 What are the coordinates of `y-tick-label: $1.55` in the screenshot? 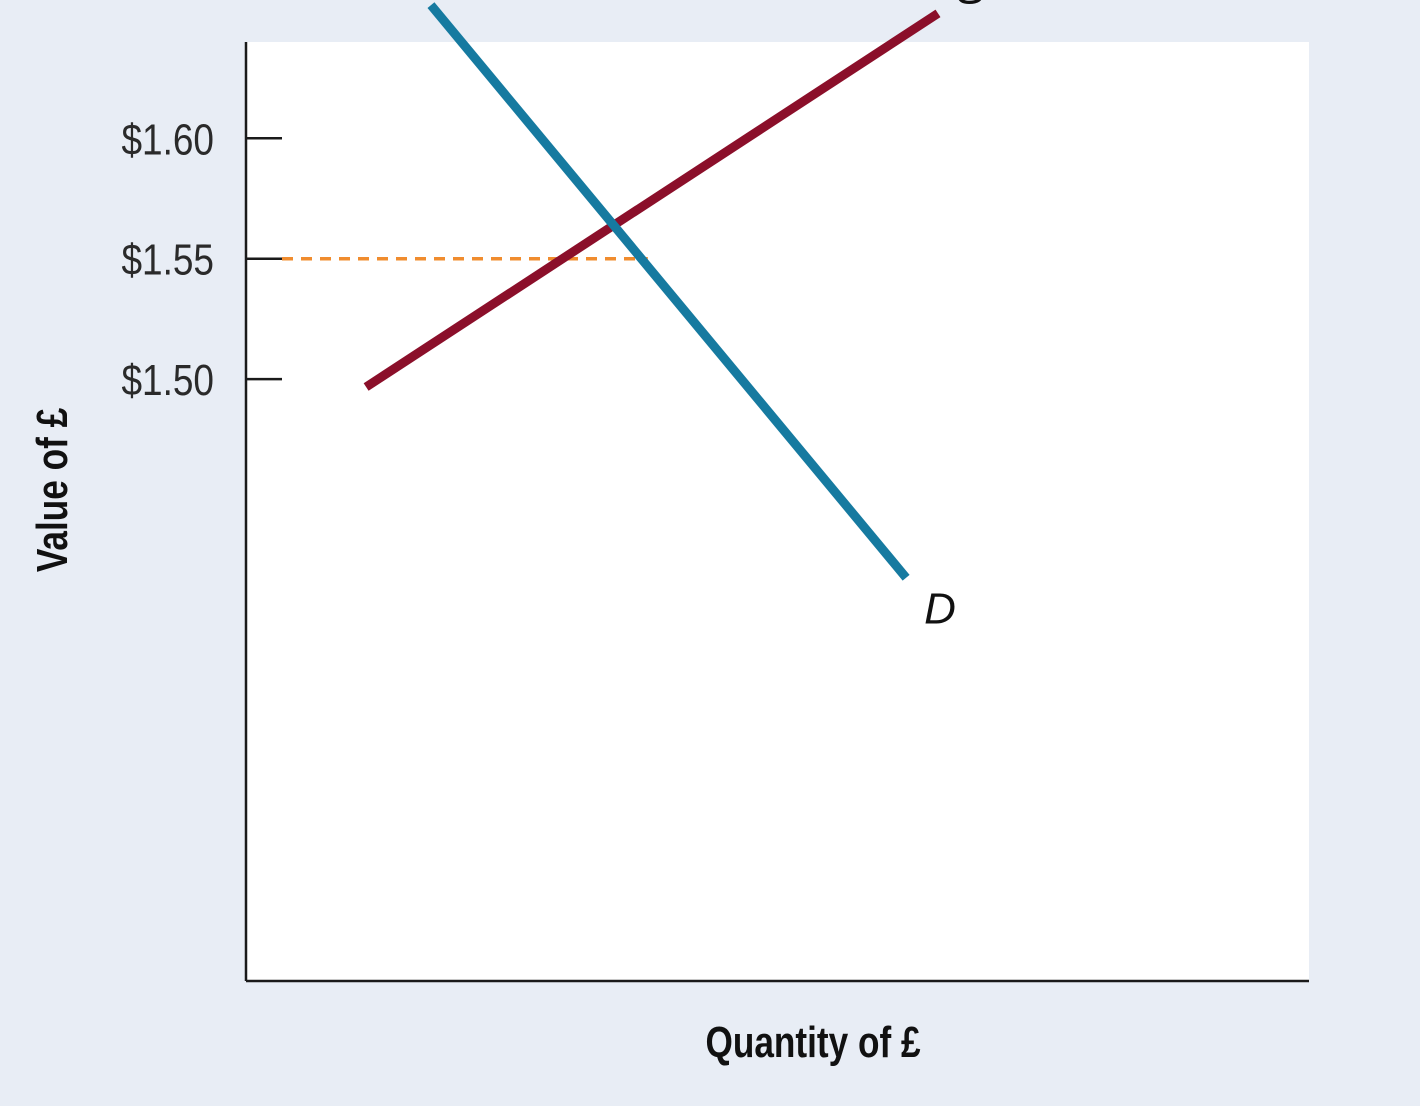 It's located at (168, 260).